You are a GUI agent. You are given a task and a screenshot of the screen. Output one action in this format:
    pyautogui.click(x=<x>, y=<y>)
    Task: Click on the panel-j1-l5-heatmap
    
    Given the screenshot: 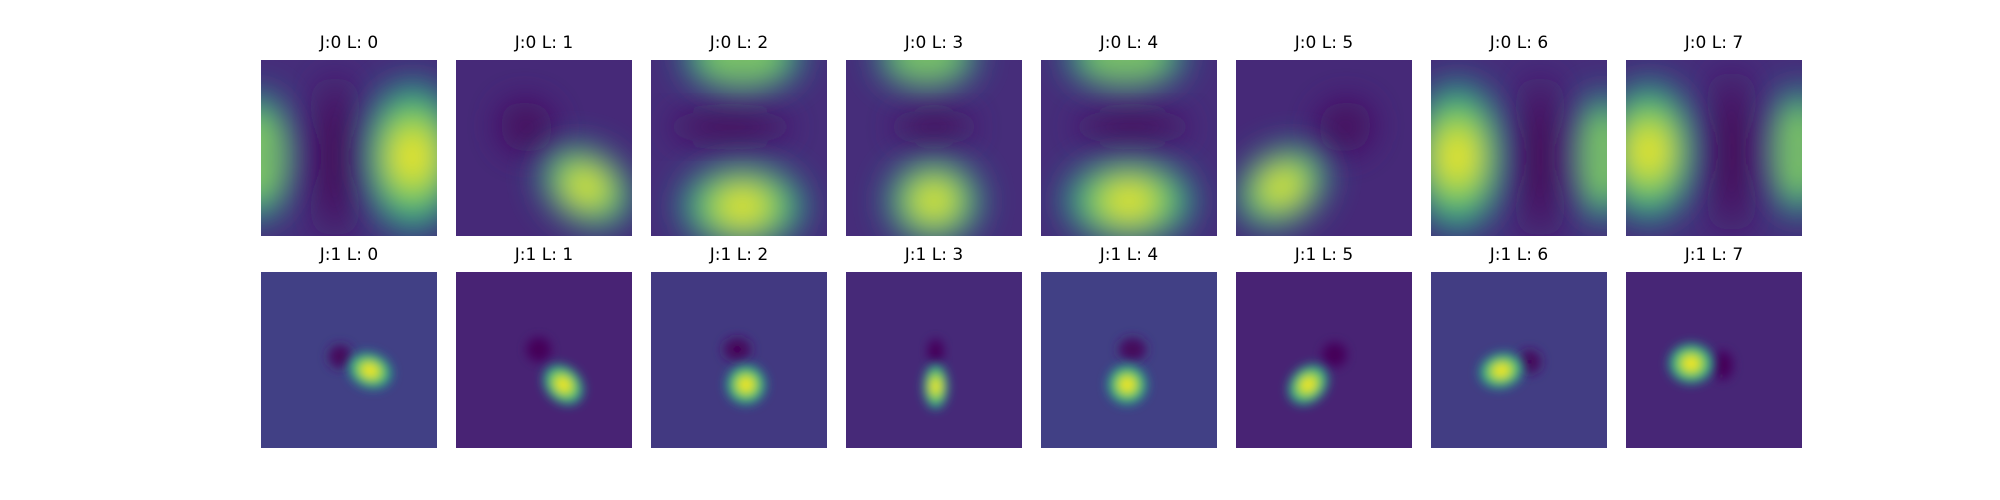 What is the action you would take?
    pyautogui.click(x=1324, y=360)
    